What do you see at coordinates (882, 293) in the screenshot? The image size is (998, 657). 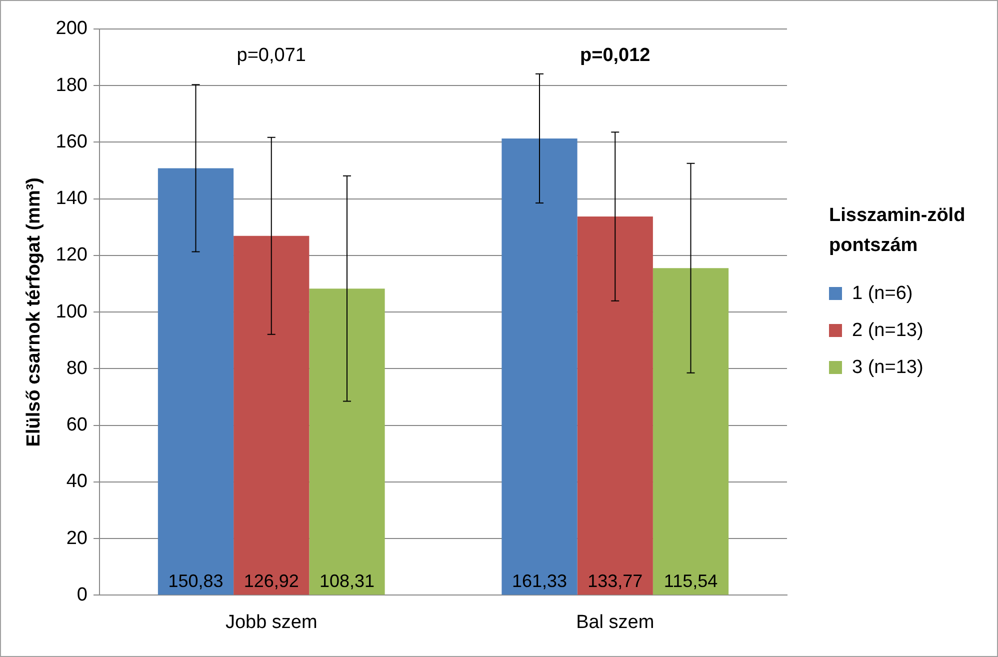 I see `legend-label: 1 (n=6)` at bounding box center [882, 293].